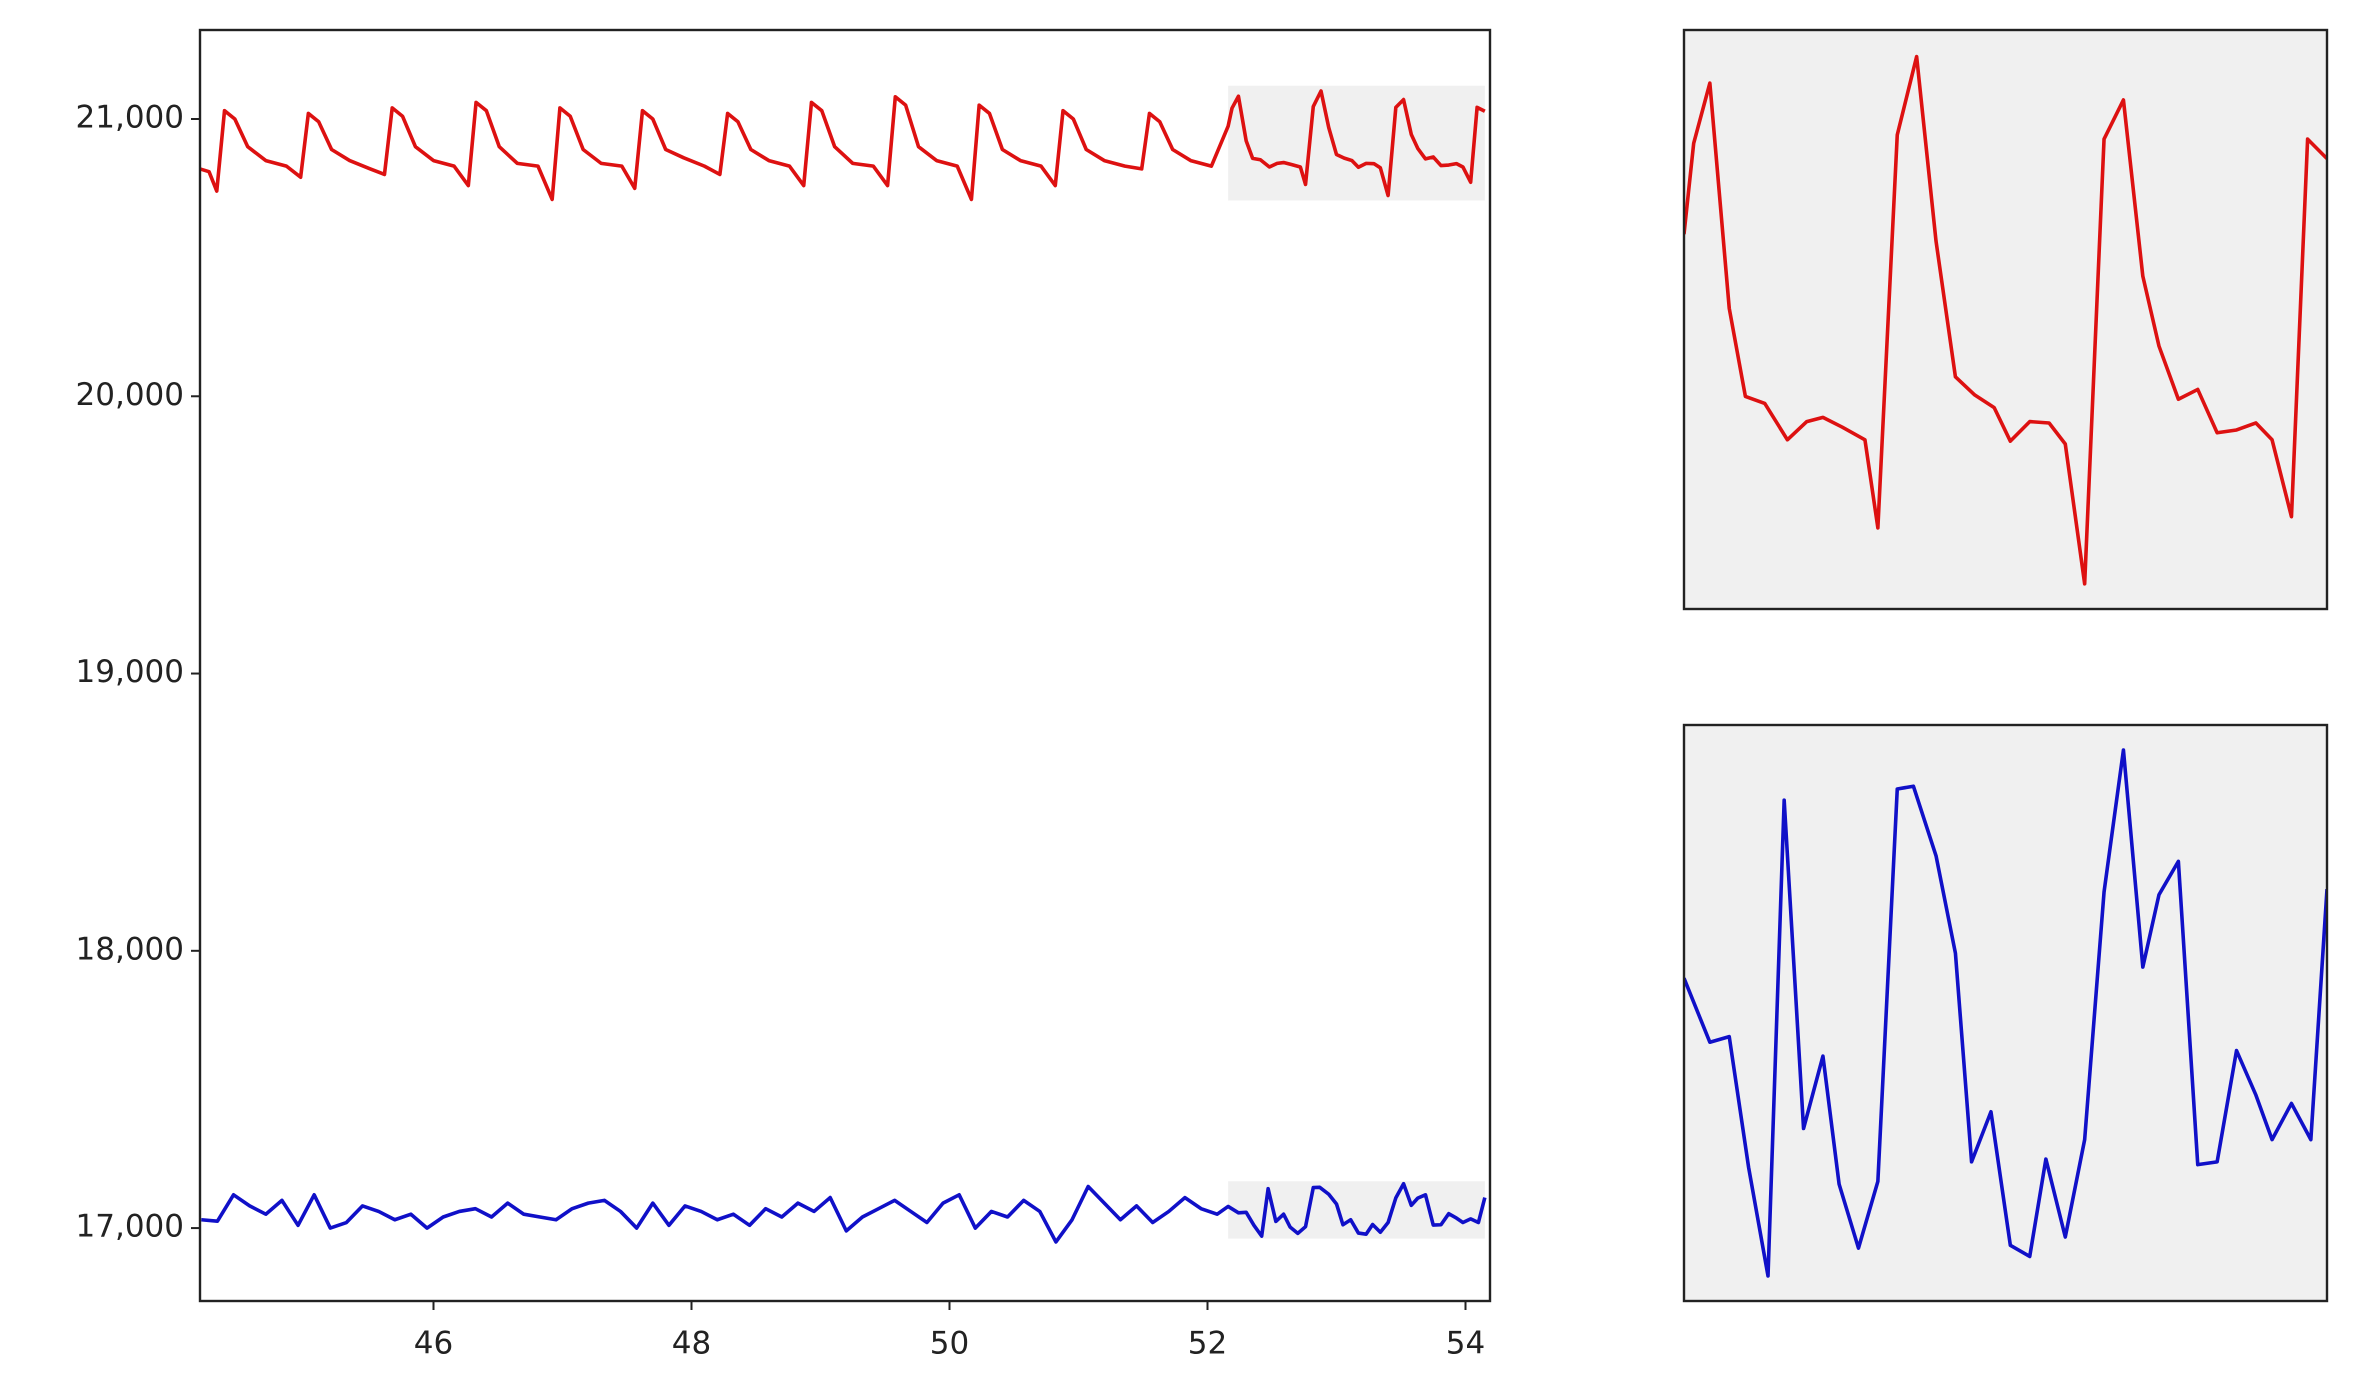  I want to click on x-tick-label: 48, so click(691, 1344).